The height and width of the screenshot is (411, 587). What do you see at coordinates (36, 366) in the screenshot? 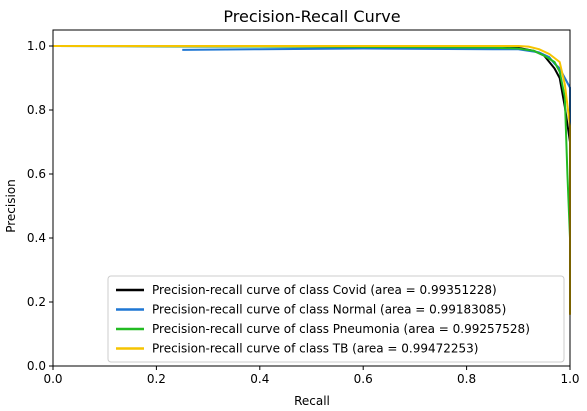
I see `y-tick-label: 0.0` at bounding box center [36, 366].